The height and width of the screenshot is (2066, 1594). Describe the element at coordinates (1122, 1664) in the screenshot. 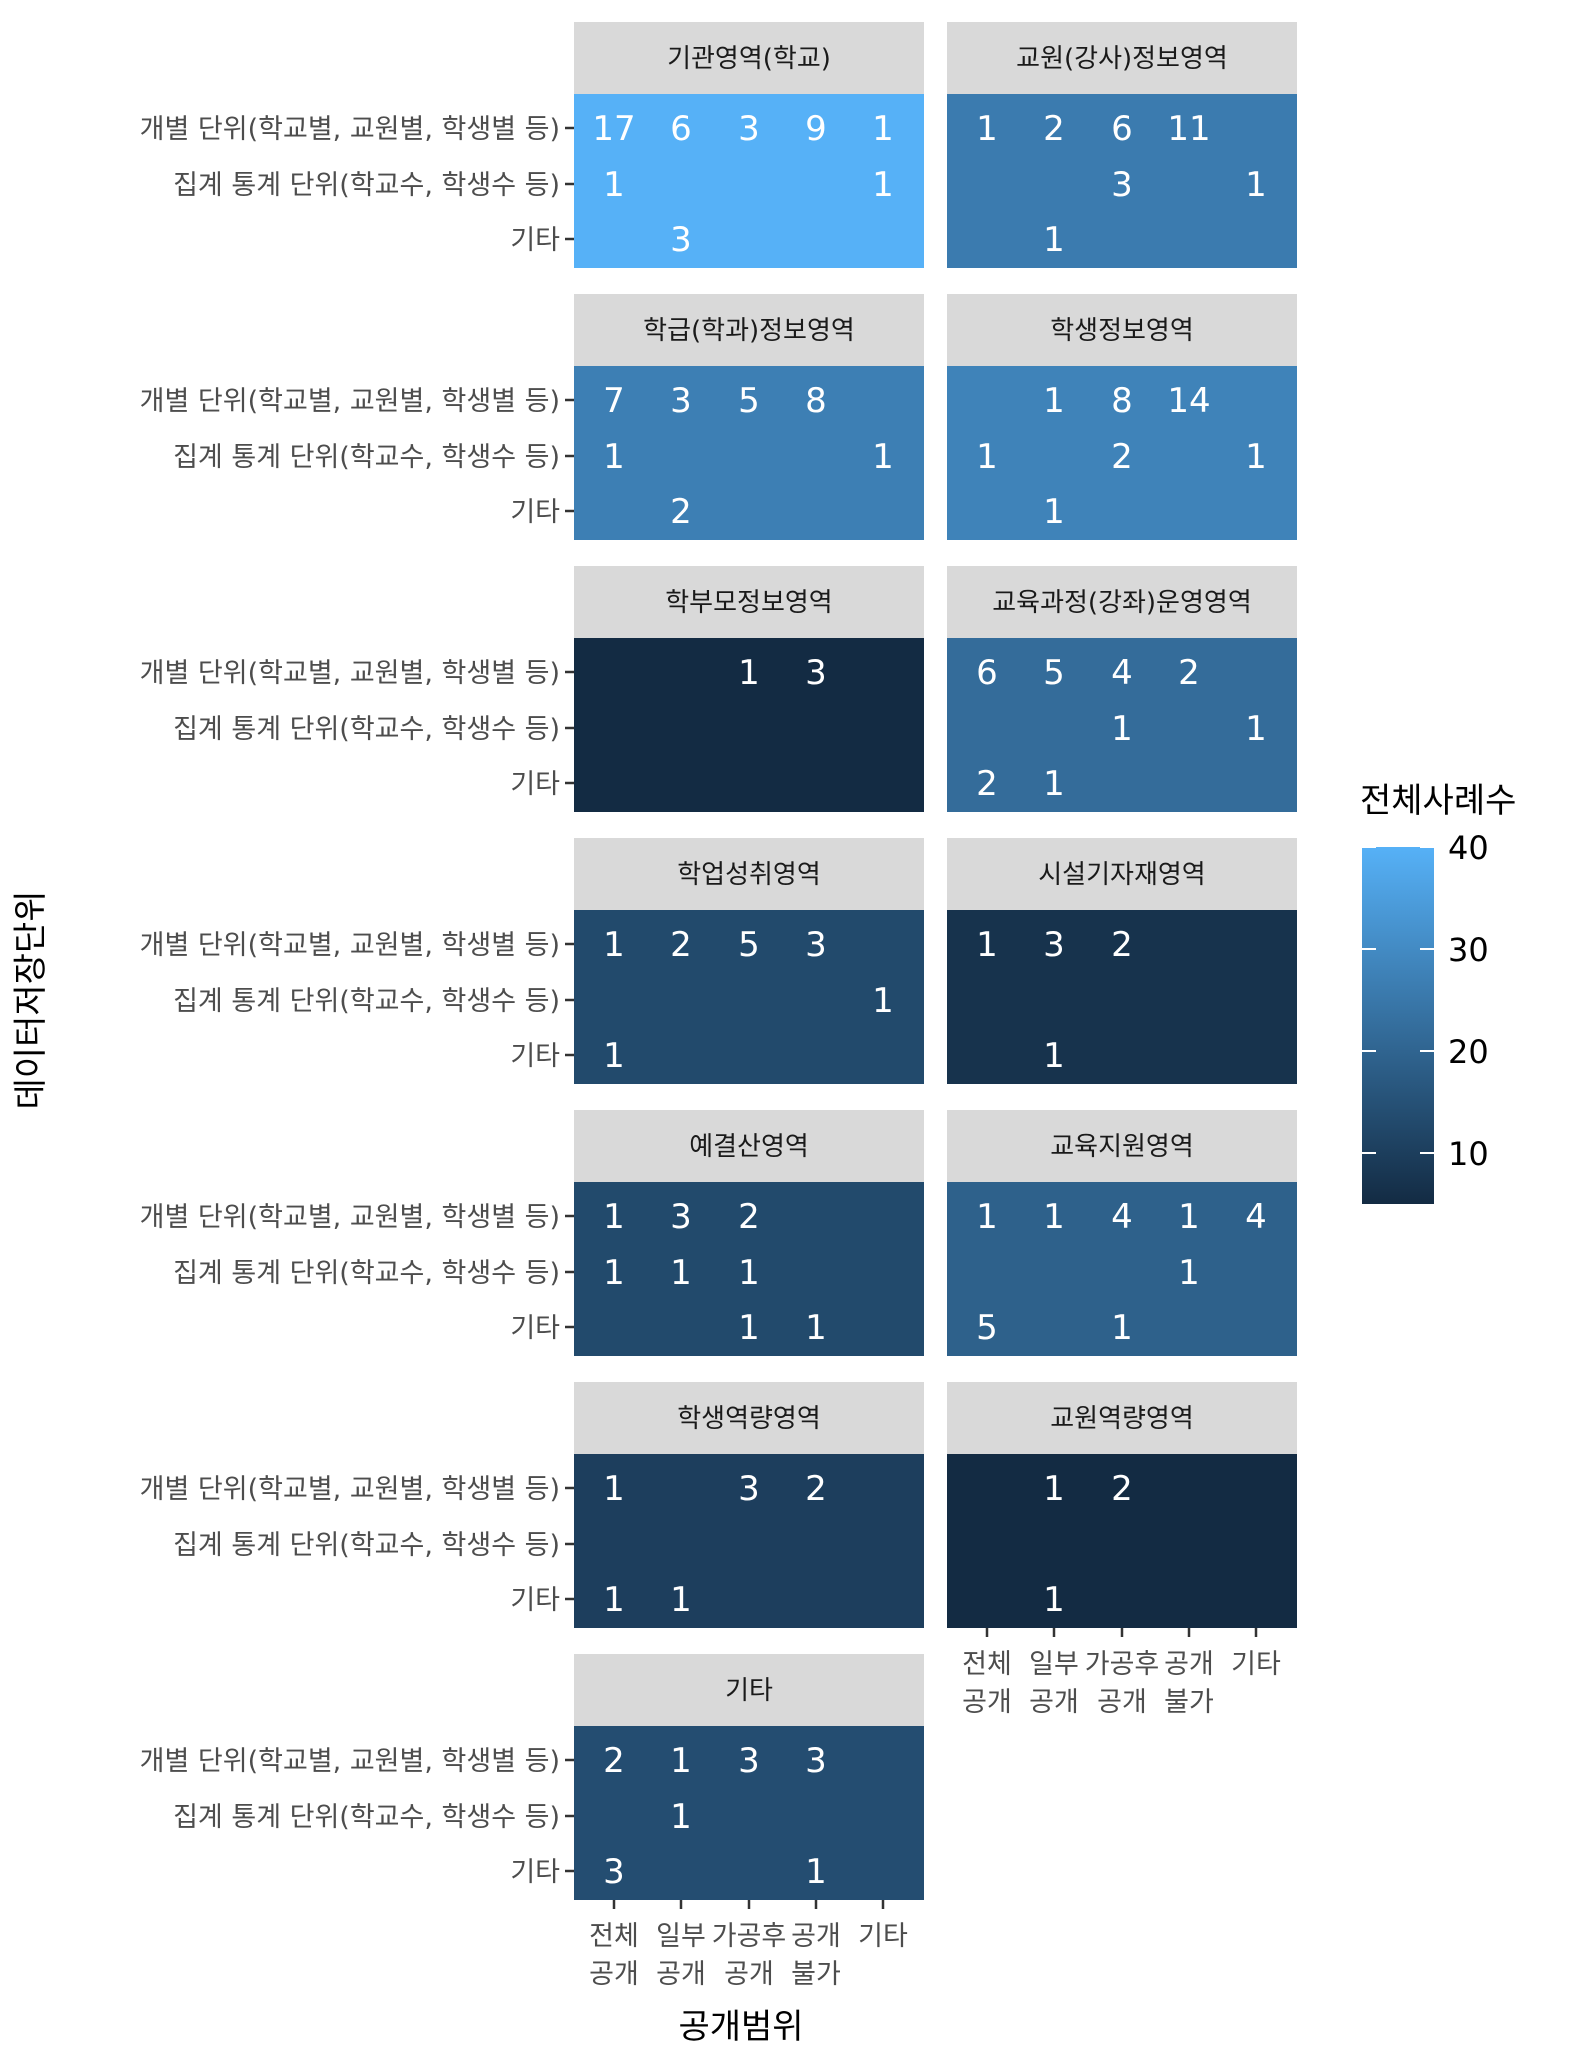

I see `x-tick-label: 가공후` at that location.